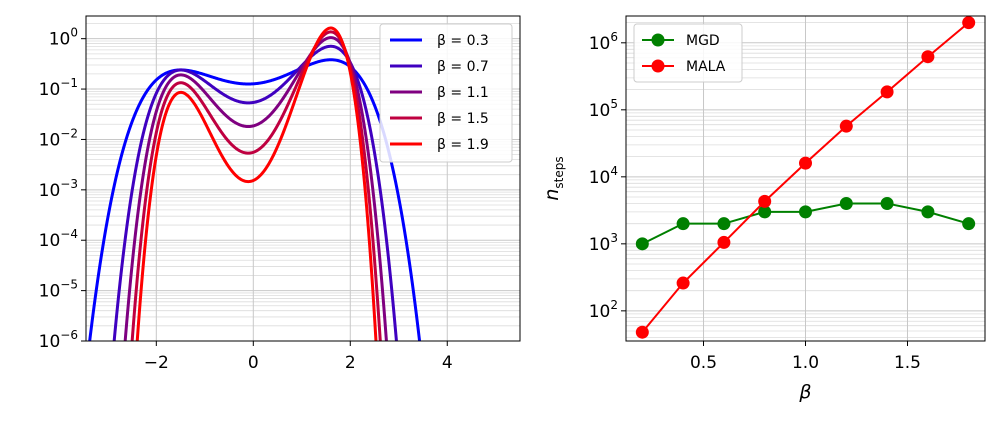 This screenshot has width=997, height=422. What do you see at coordinates (706, 67) in the screenshot?
I see `legend-label: MALA` at bounding box center [706, 67].